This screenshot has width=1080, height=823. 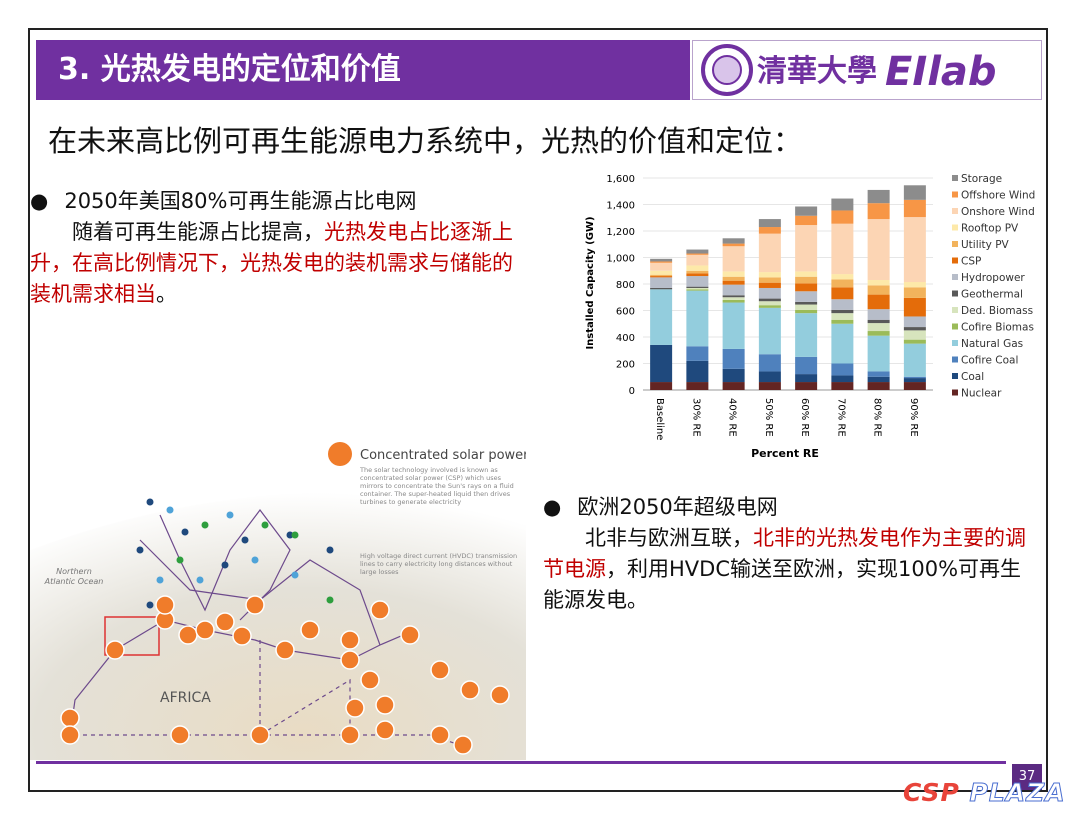 What do you see at coordinates (981, 179) in the screenshot?
I see `legend-label: Storage` at bounding box center [981, 179].